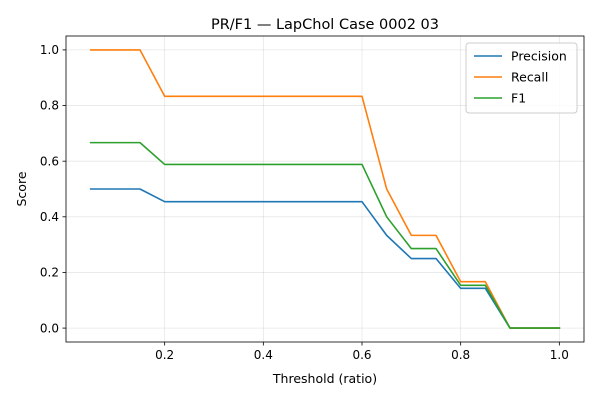 This screenshot has width=600, height=404. I want to click on y-tick-label: 0.6, so click(49, 161).